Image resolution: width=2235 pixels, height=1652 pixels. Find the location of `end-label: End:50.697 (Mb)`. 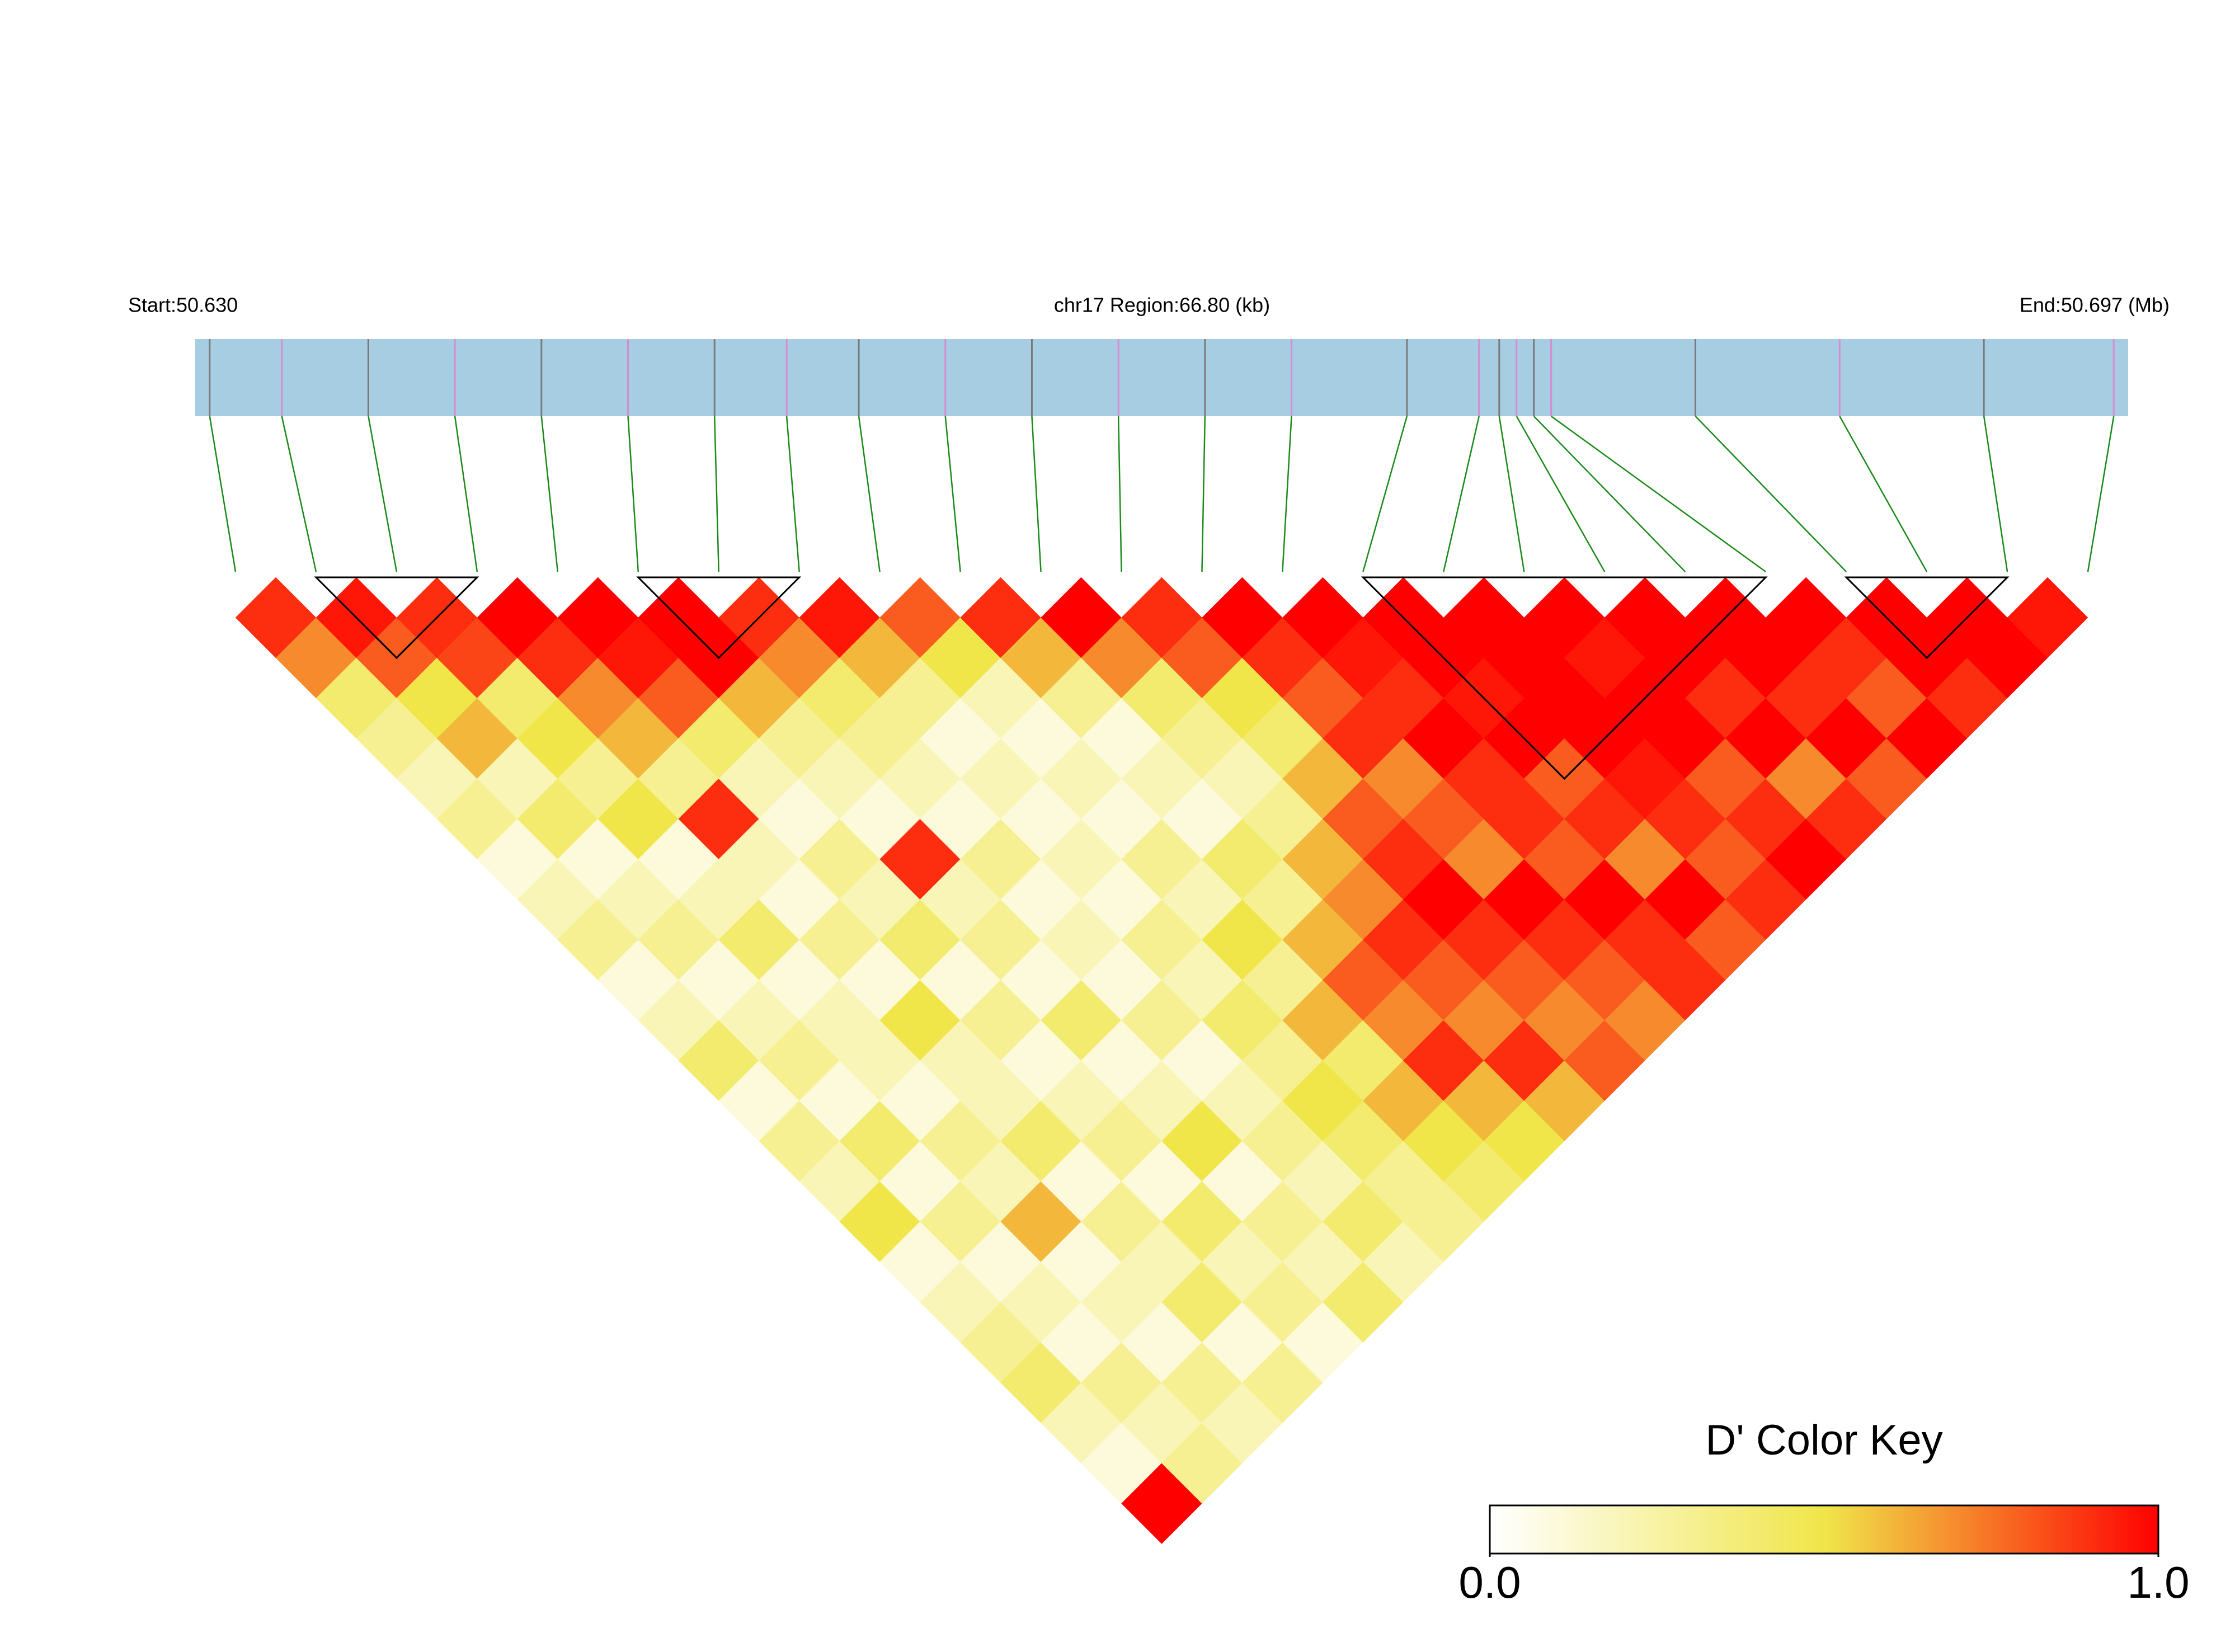

end-label: End:50.697 (Mb) is located at coordinates (2095, 306).